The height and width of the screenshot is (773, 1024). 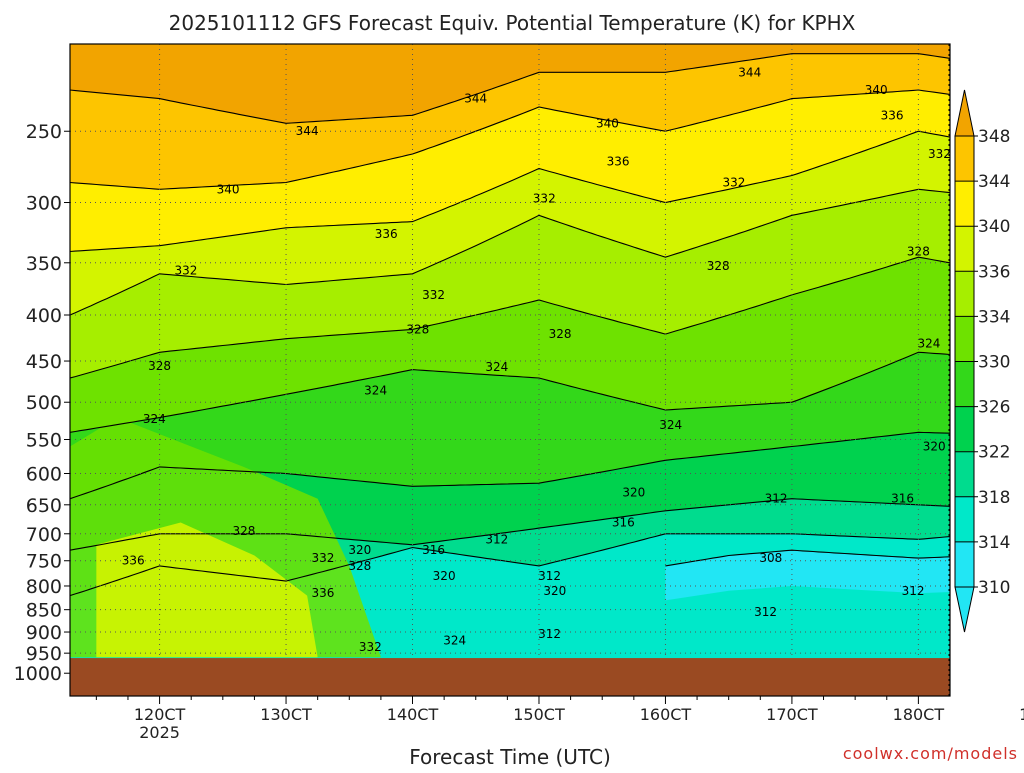 What do you see at coordinates (607, 123) in the screenshot?
I see `contour-label-4: 340` at bounding box center [607, 123].